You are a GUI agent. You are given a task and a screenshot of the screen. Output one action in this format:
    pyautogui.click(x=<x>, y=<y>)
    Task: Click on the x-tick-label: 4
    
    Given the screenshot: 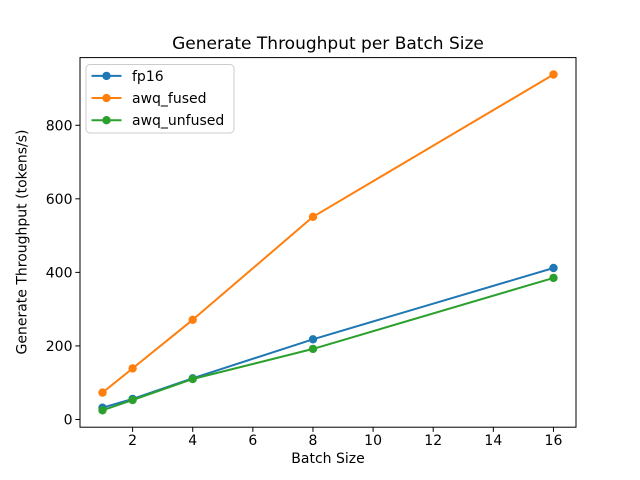 What is the action you would take?
    pyautogui.click(x=192, y=441)
    